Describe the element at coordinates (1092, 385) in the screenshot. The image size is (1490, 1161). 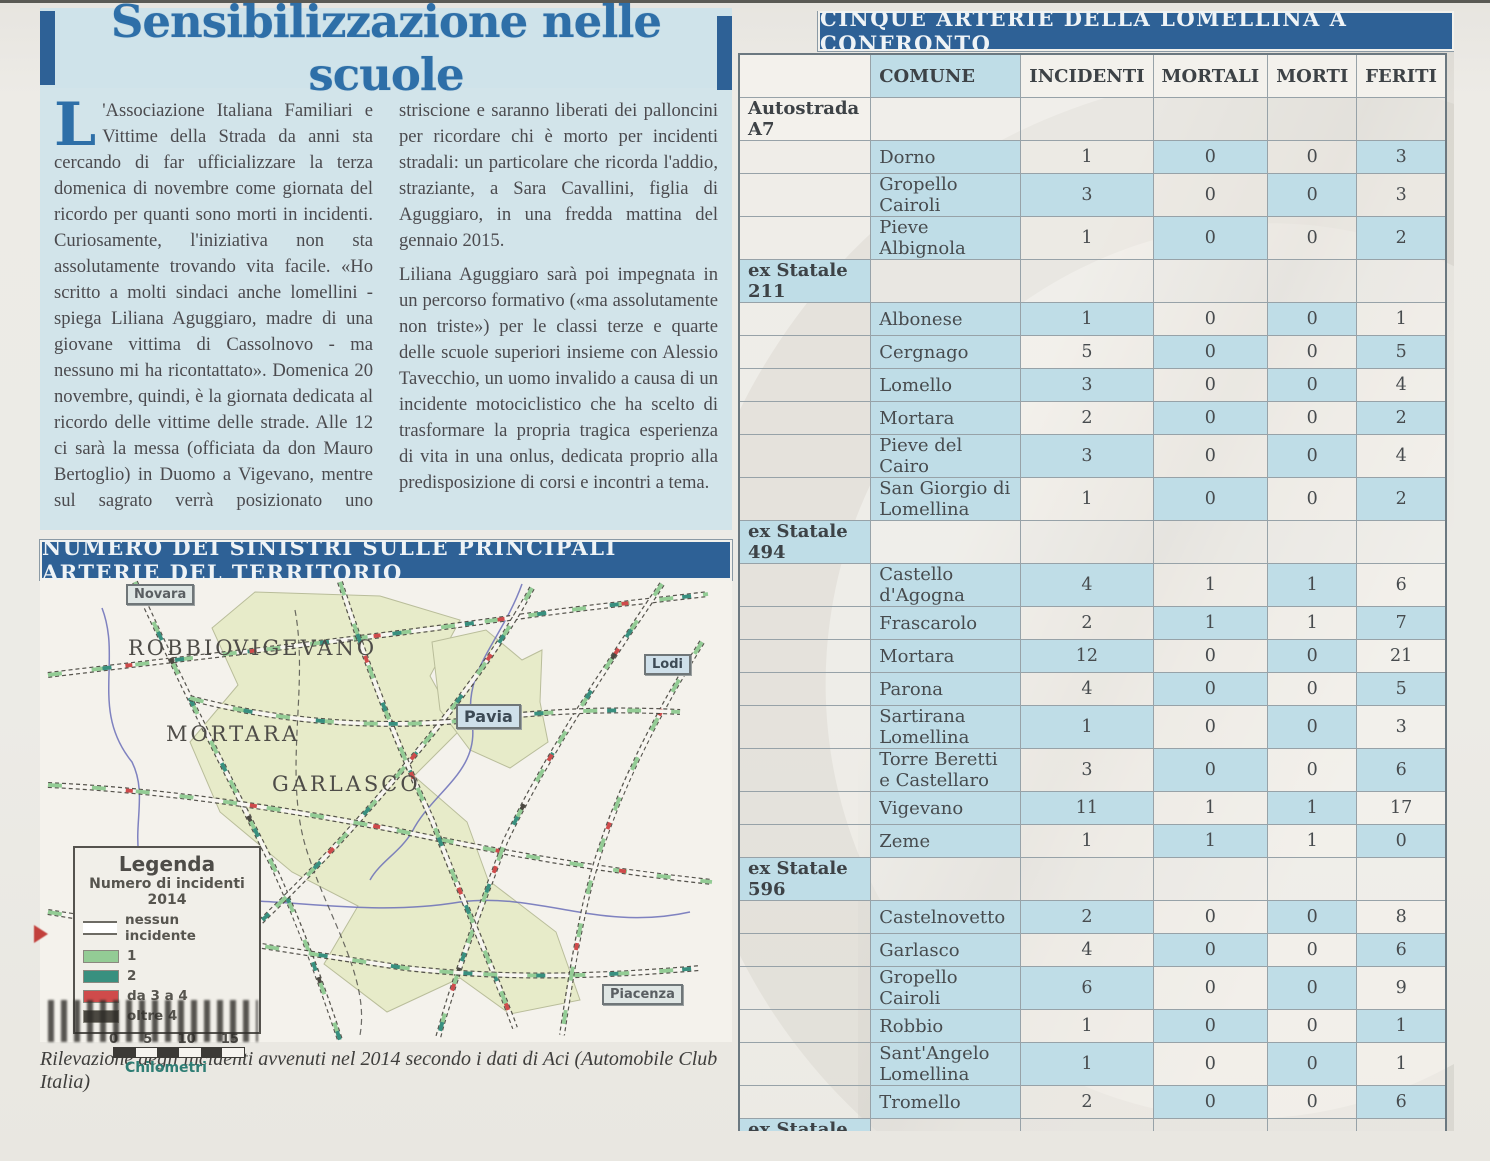
I see `table-row: Lomello 3 0 0 4` at that location.